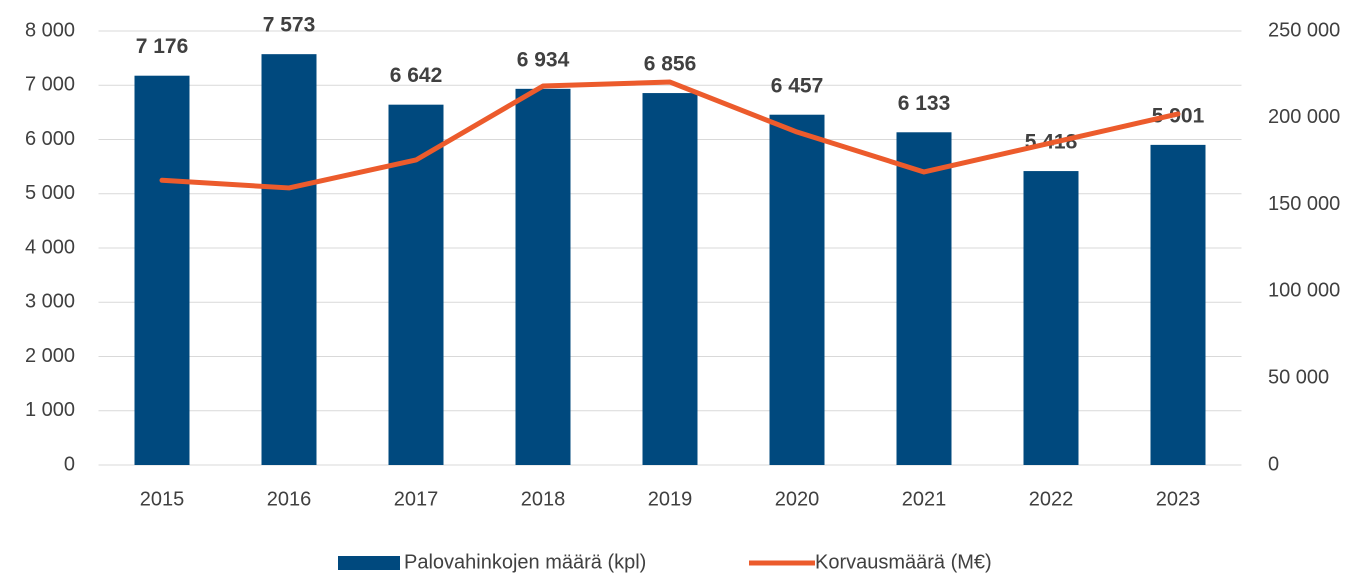 The height and width of the screenshot is (573, 1358). Describe the element at coordinates (903, 562) in the screenshot. I see `legend-label: Korvausmäärä (M€)` at that location.